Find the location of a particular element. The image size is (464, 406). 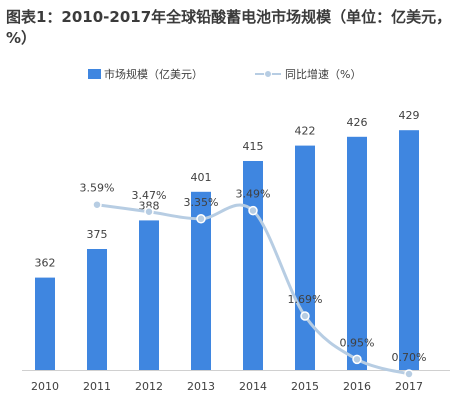

bar-2012 is located at coordinates (149, 295).